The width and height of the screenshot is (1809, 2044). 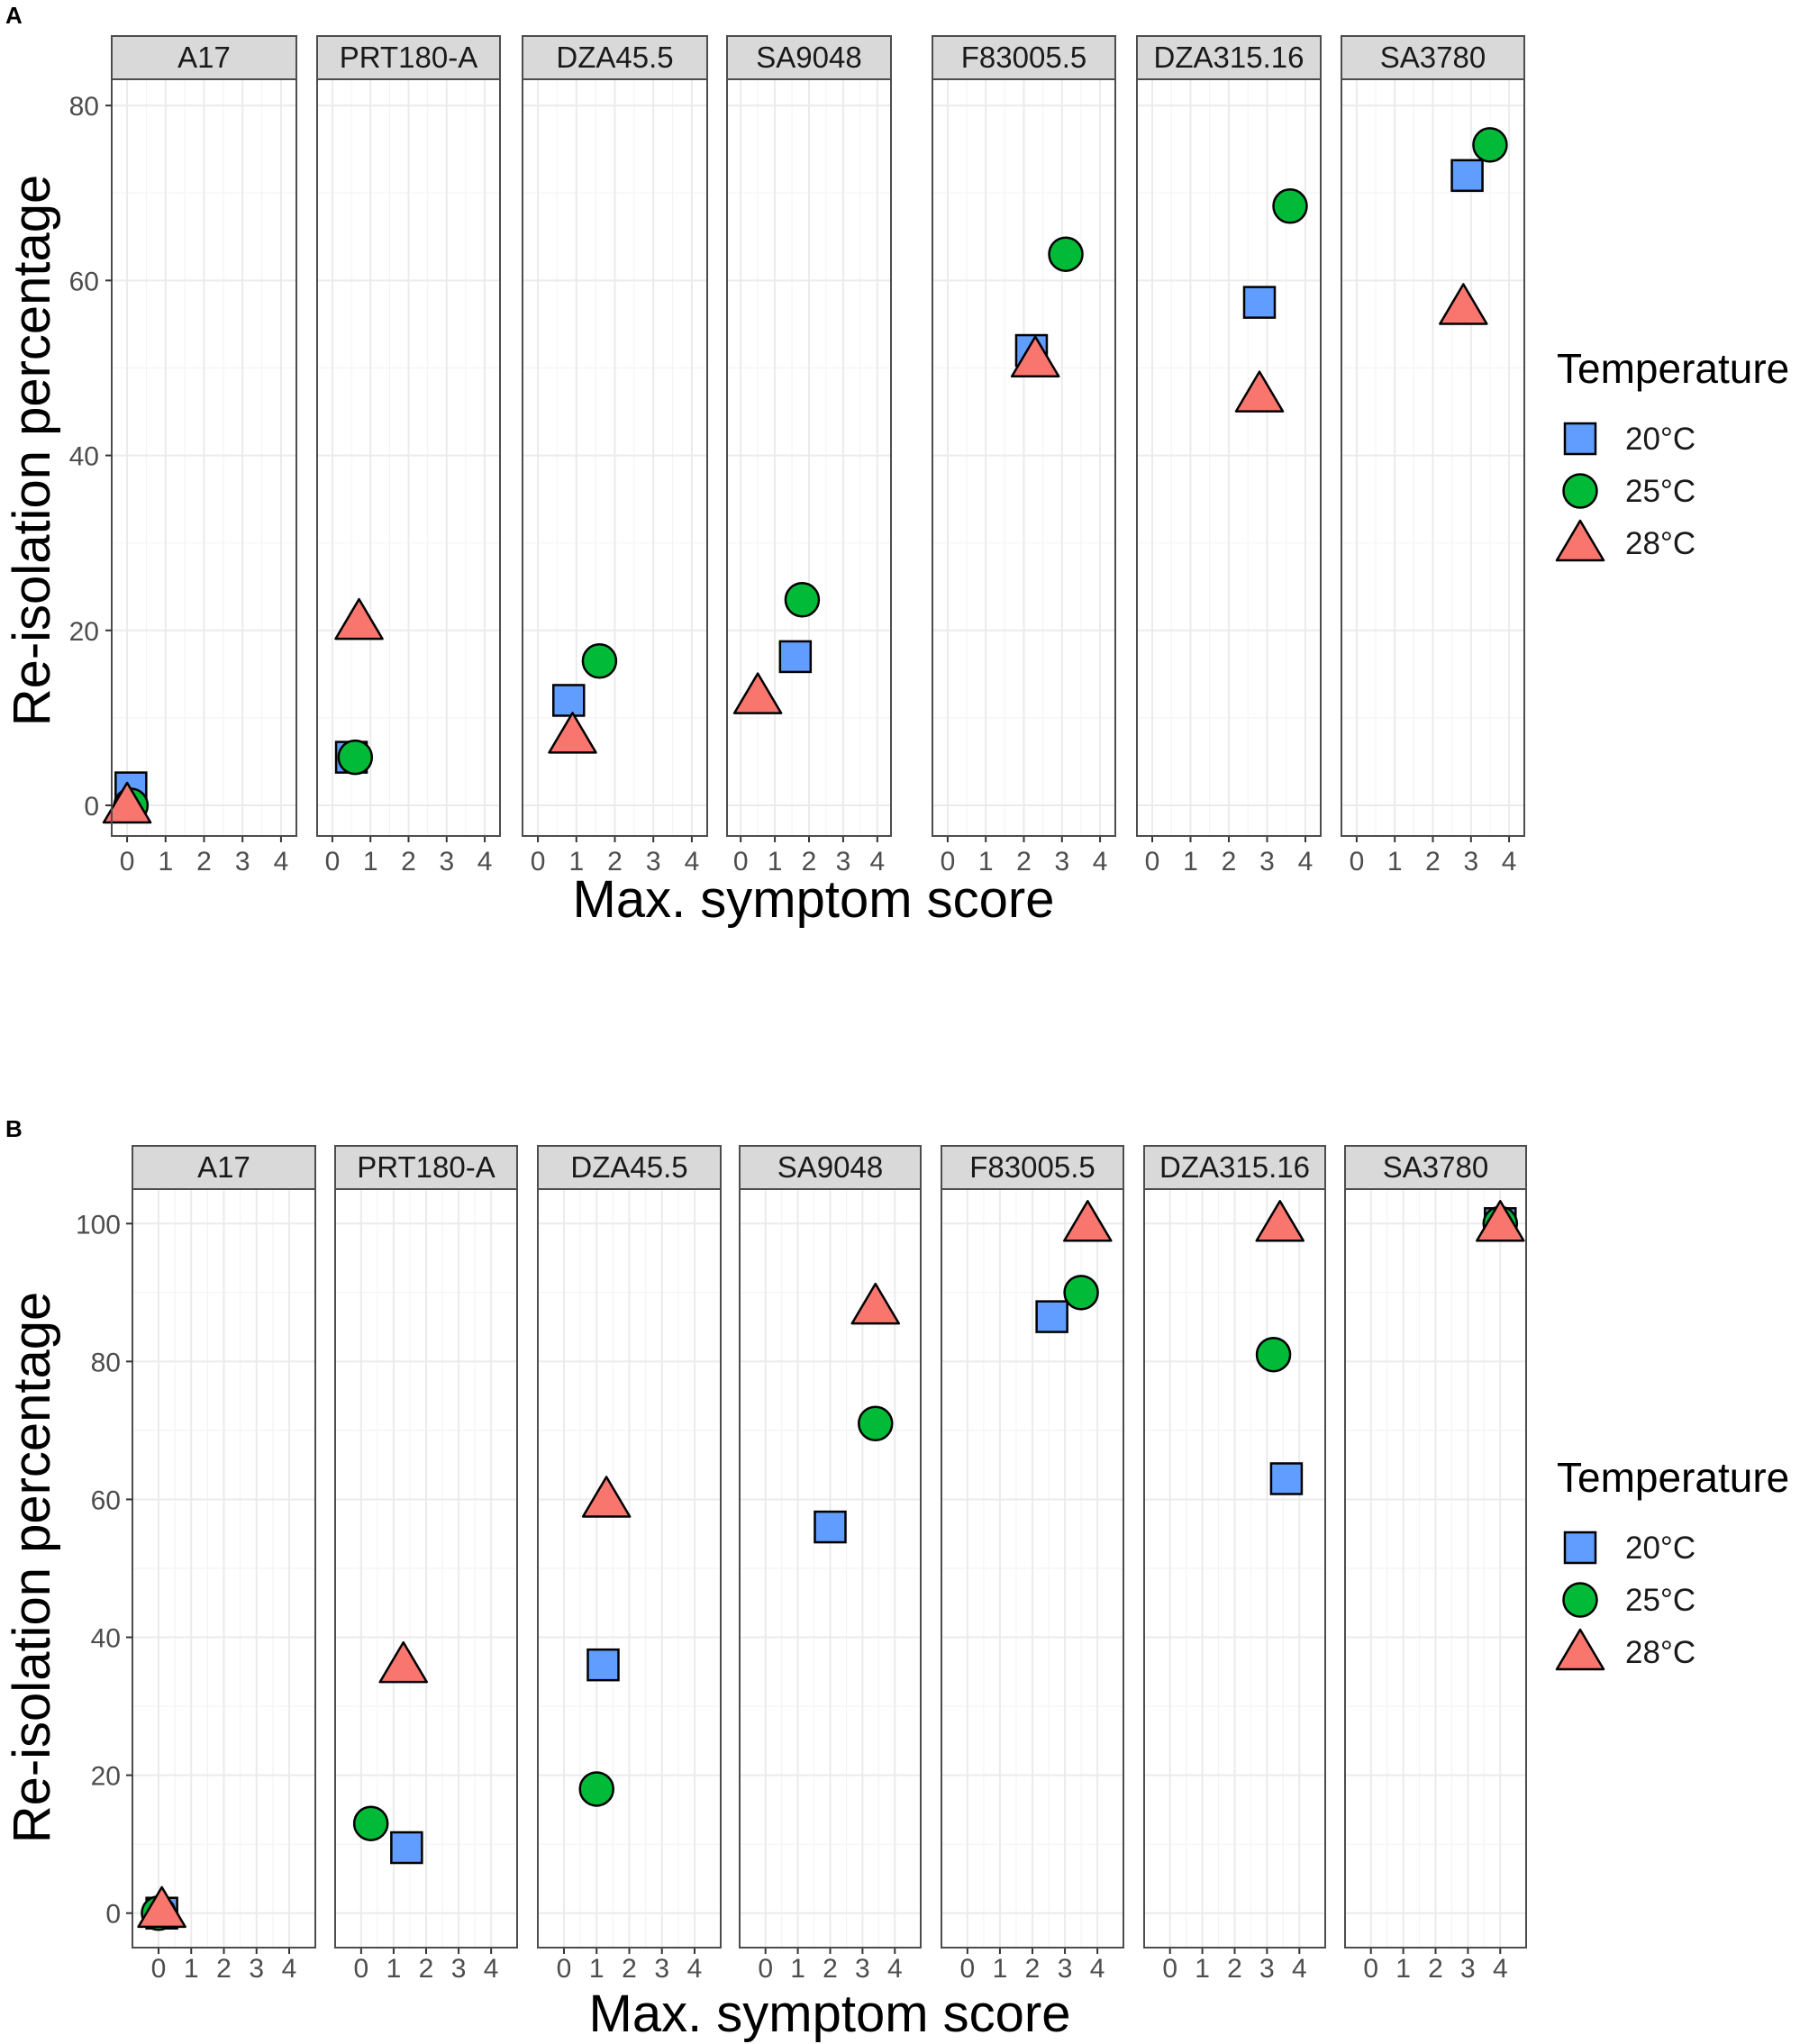 I want to click on facet-strip-label: F83005.5, so click(x=1032, y=1167).